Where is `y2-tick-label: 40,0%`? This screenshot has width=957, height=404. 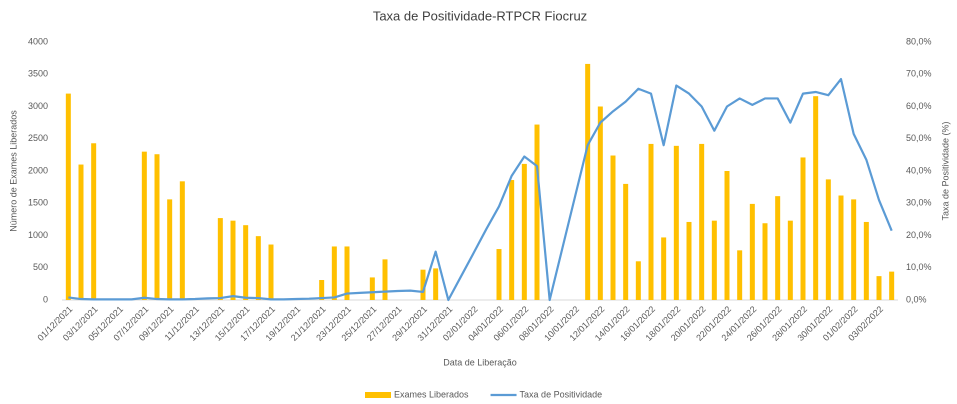 y2-tick-label: 40,0% is located at coordinates (919, 170).